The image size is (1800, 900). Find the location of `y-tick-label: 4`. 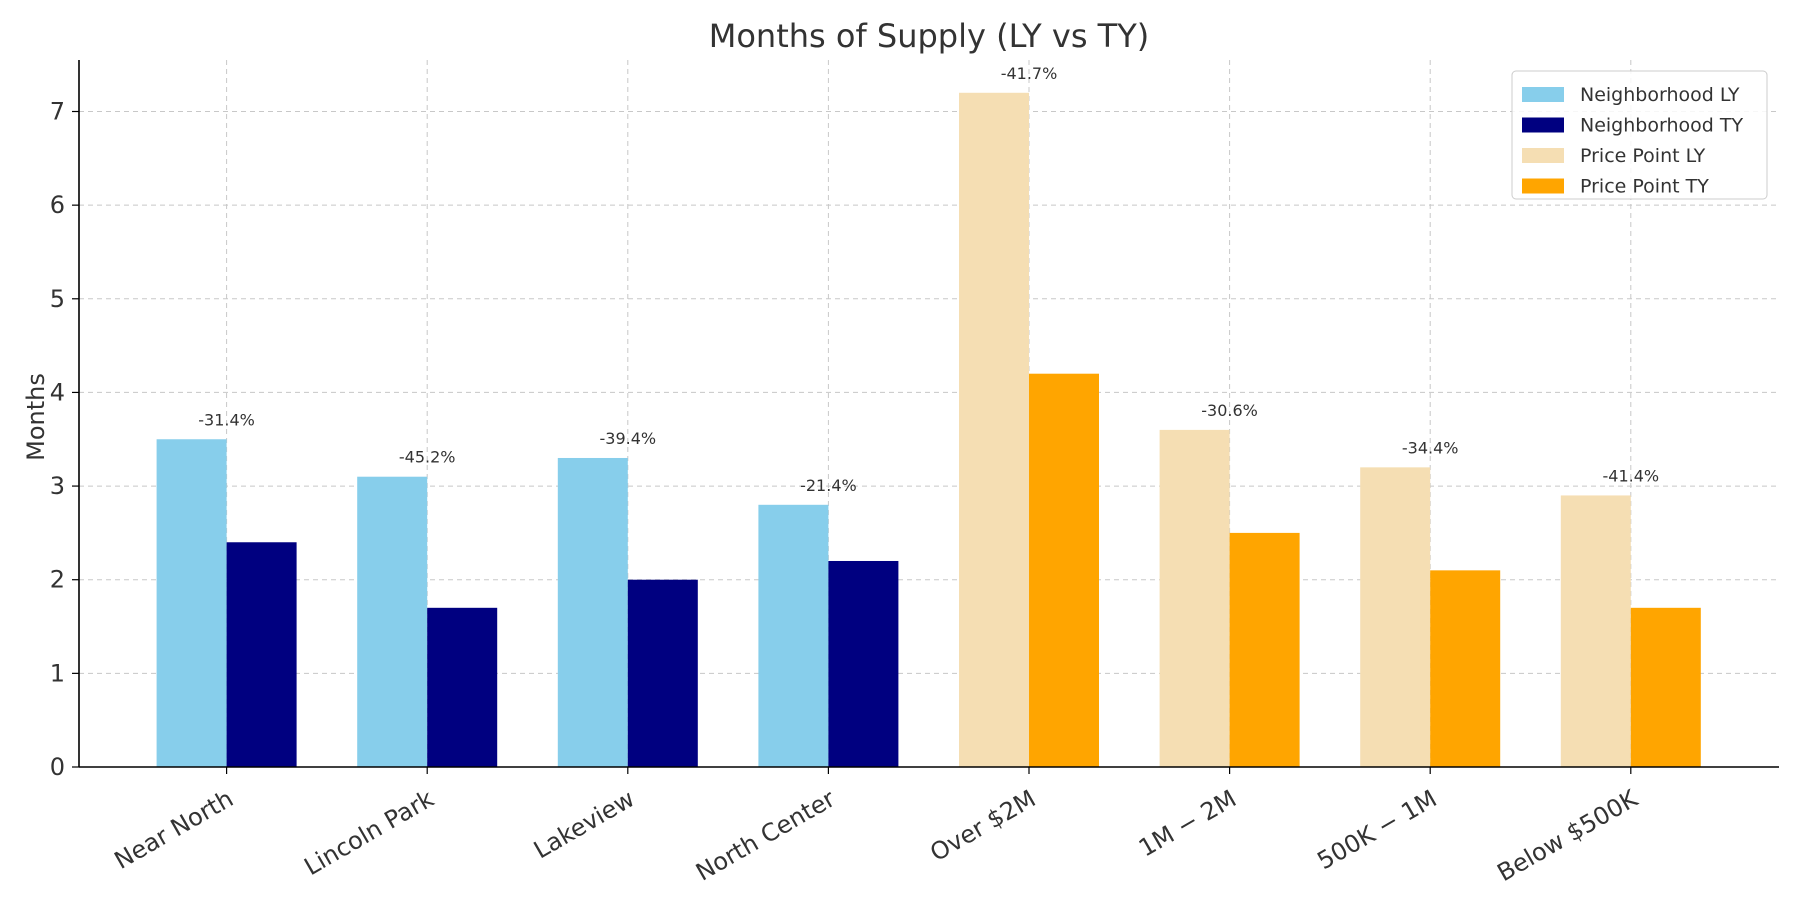

y-tick-label: 4 is located at coordinates (57, 392).